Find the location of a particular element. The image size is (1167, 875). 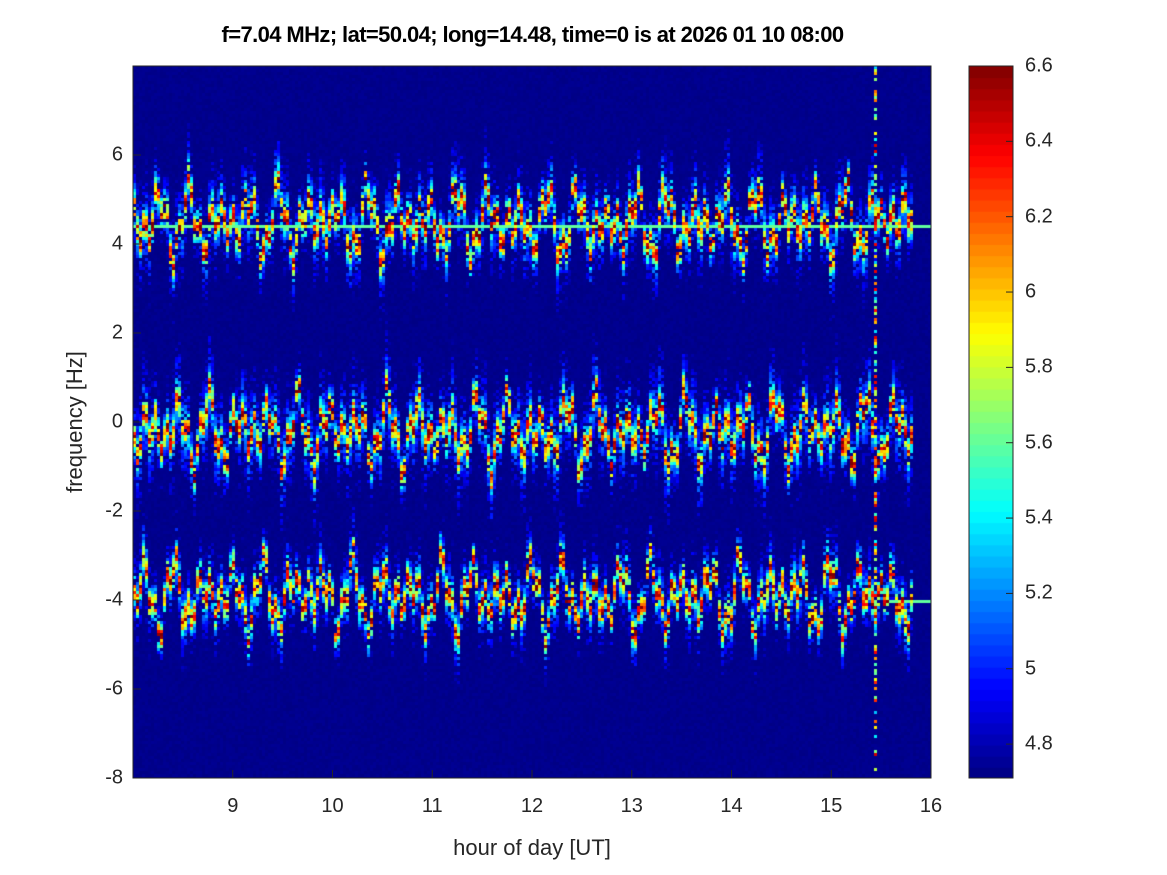

x-tick-label: 10 is located at coordinates (332, 806).